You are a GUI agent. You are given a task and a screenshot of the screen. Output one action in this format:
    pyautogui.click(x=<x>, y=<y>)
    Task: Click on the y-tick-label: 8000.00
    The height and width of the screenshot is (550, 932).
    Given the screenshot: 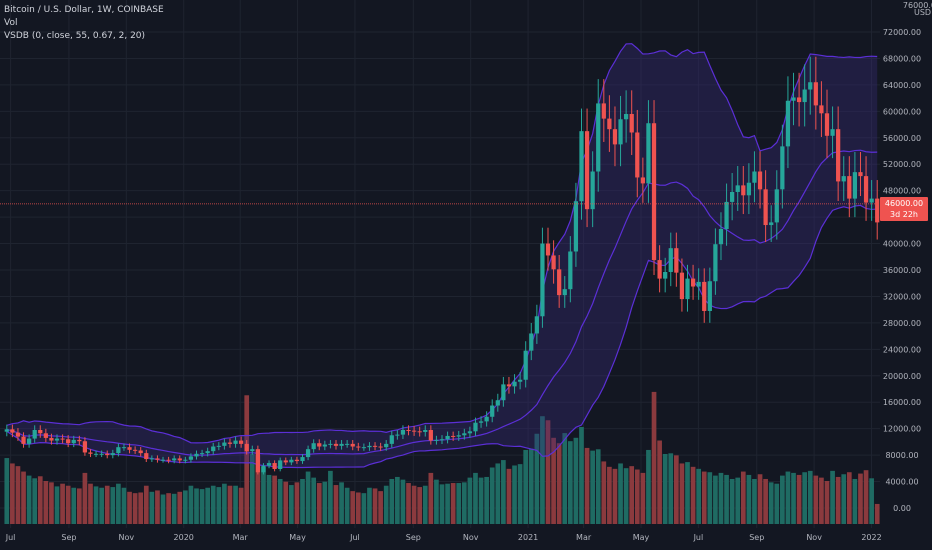 What is the action you would take?
    pyautogui.click(x=901, y=455)
    